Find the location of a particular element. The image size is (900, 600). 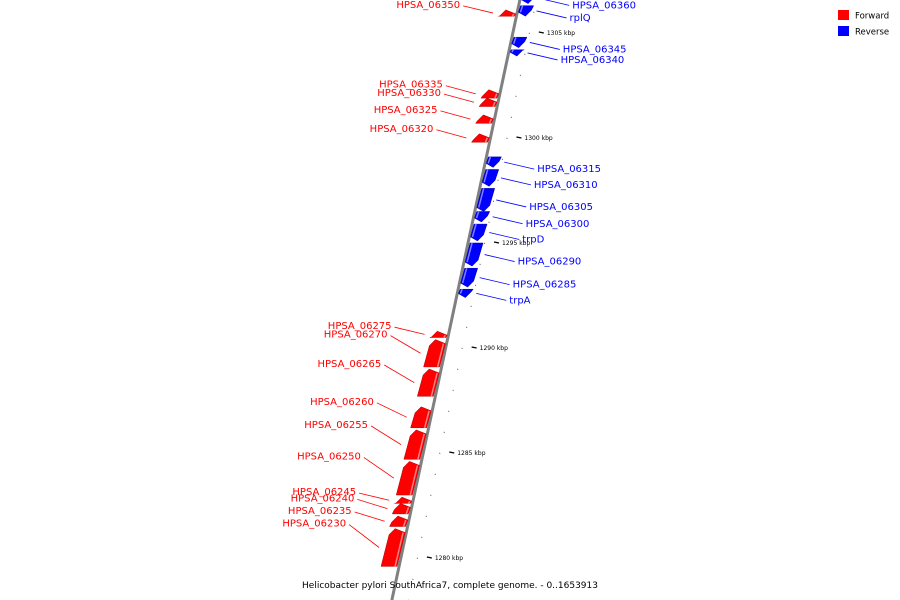

forward-gene-label: HPSA_06350 is located at coordinates (428, 5).